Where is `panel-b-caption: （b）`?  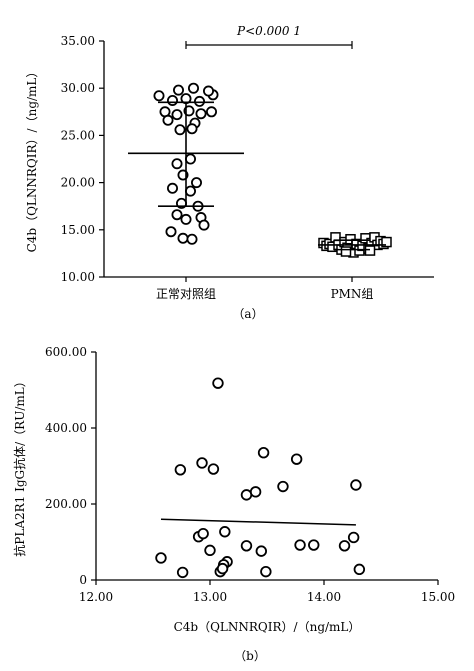
panel-b-caption: （b） is located at coordinates (250, 656).